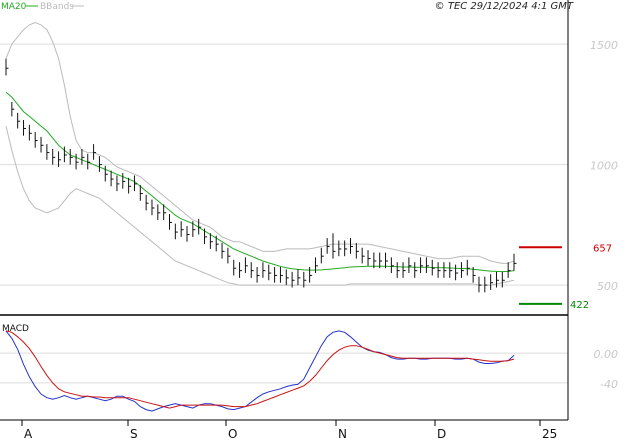 The width and height of the screenshot is (627, 440). Describe the element at coordinates (441, 433) in the screenshot. I see `x-tick-label: D` at that location.